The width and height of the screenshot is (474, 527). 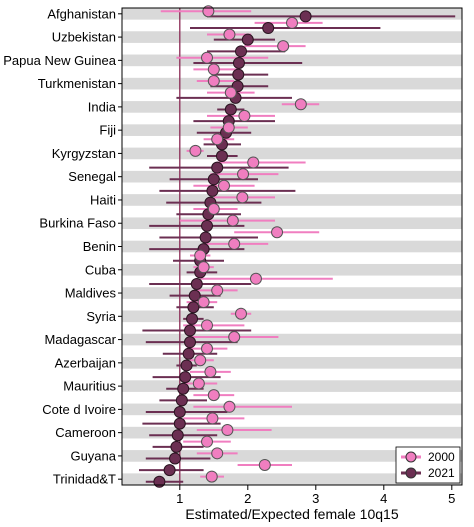 I want to click on legend-marker-2021, so click(x=411, y=473).